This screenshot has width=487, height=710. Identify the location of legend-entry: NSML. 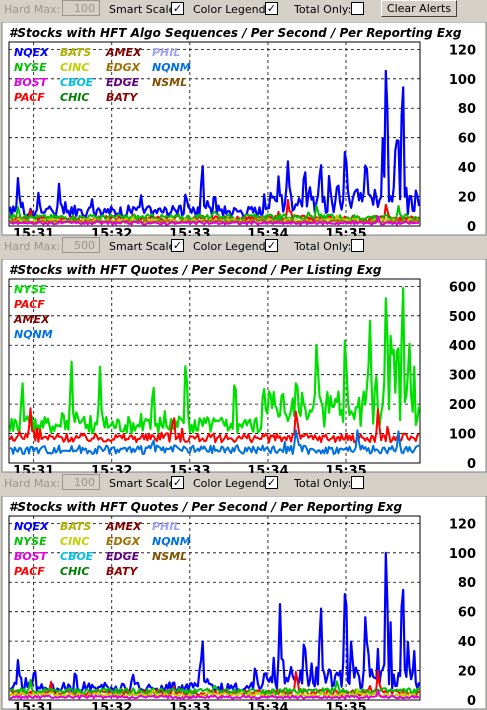
(169, 556).